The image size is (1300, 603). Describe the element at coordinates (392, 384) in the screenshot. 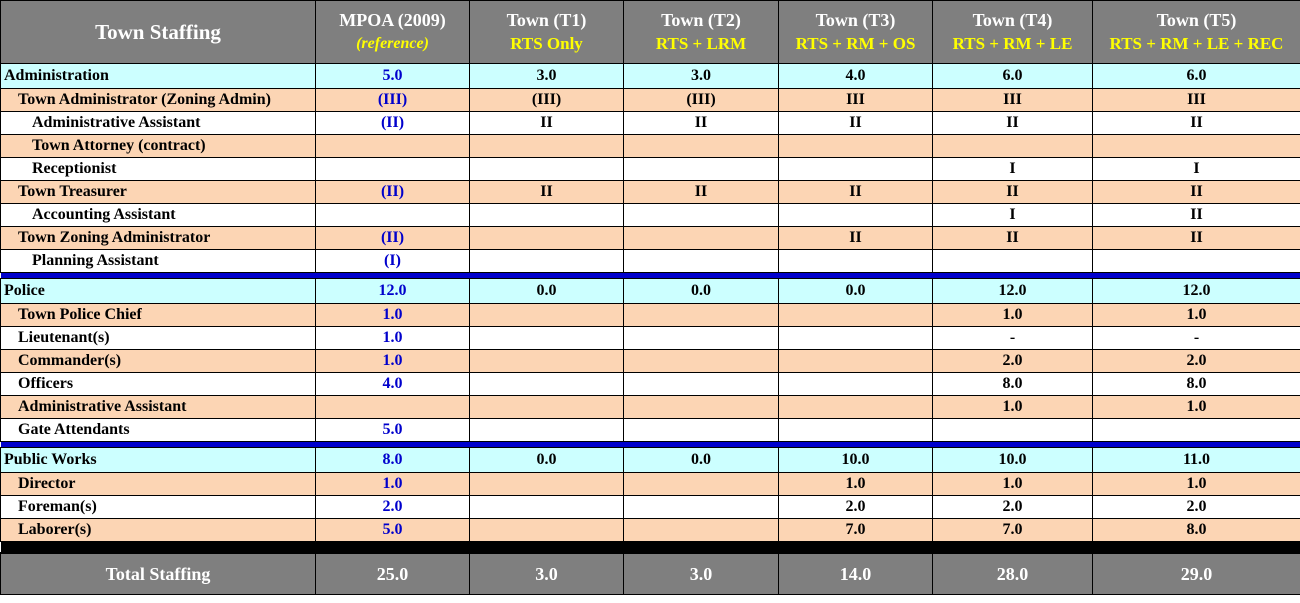

I see `row-value: 4.0` at that location.